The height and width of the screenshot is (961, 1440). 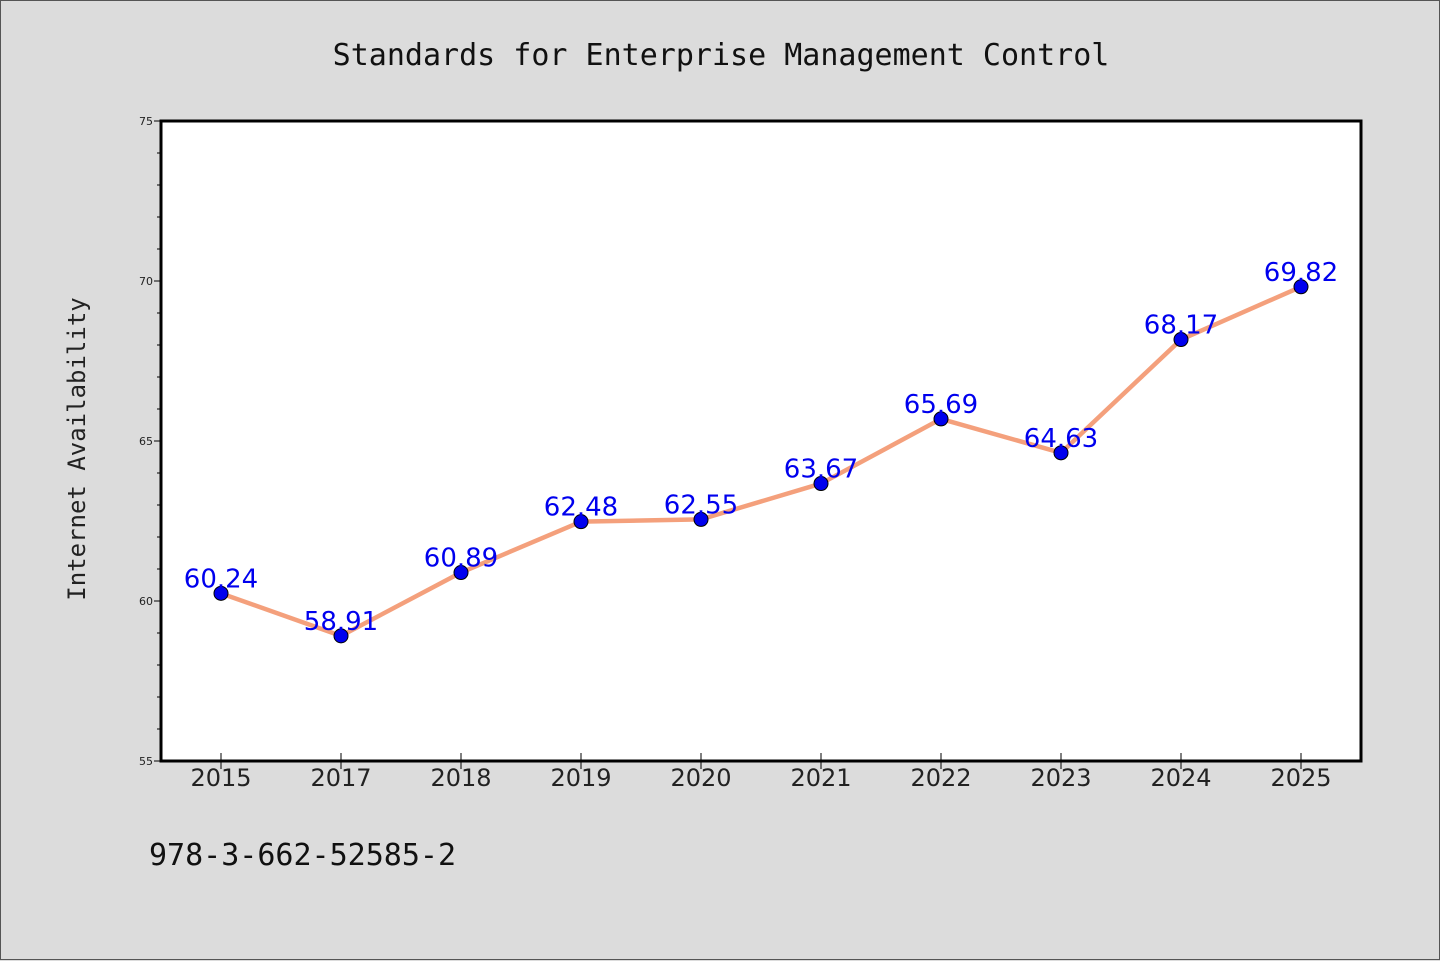 What do you see at coordinates (146, 601) in the screenshot?
I see `y-tick-label: 60` at bounding box center [146, 601].